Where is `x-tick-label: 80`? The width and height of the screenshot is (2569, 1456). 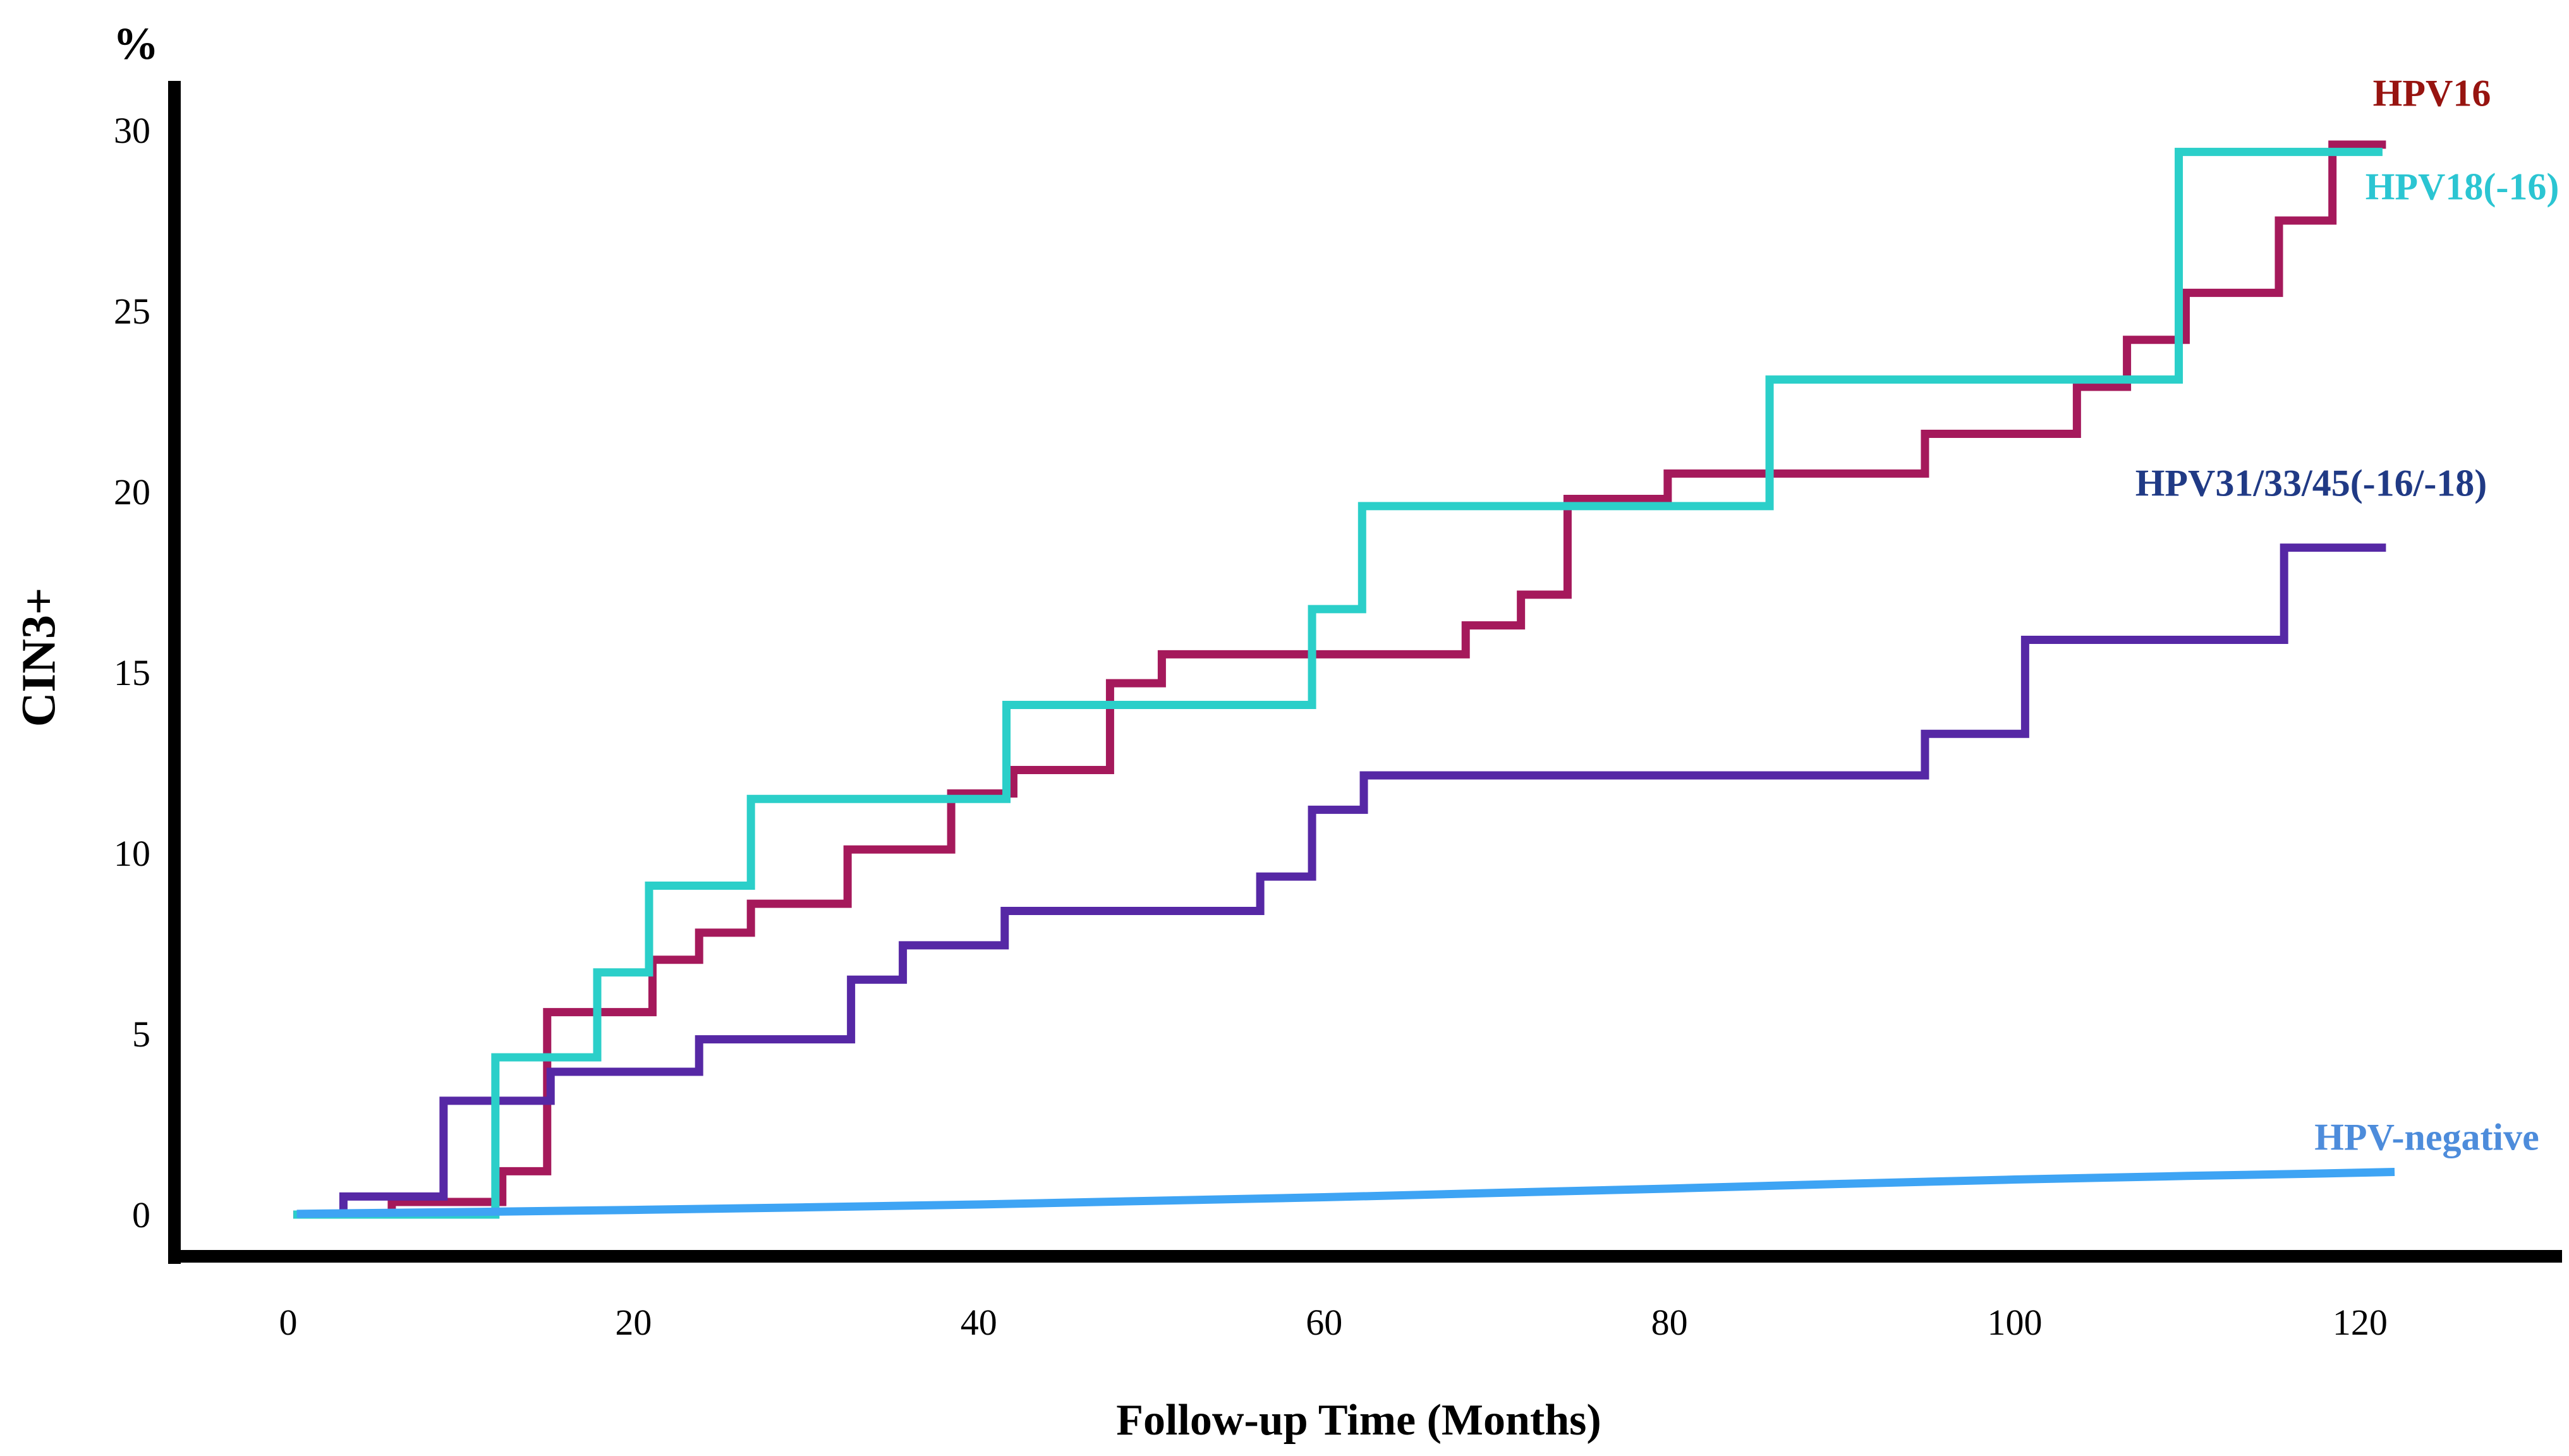
x-tick-label: 80 is located at coordinates (1669, 1322).